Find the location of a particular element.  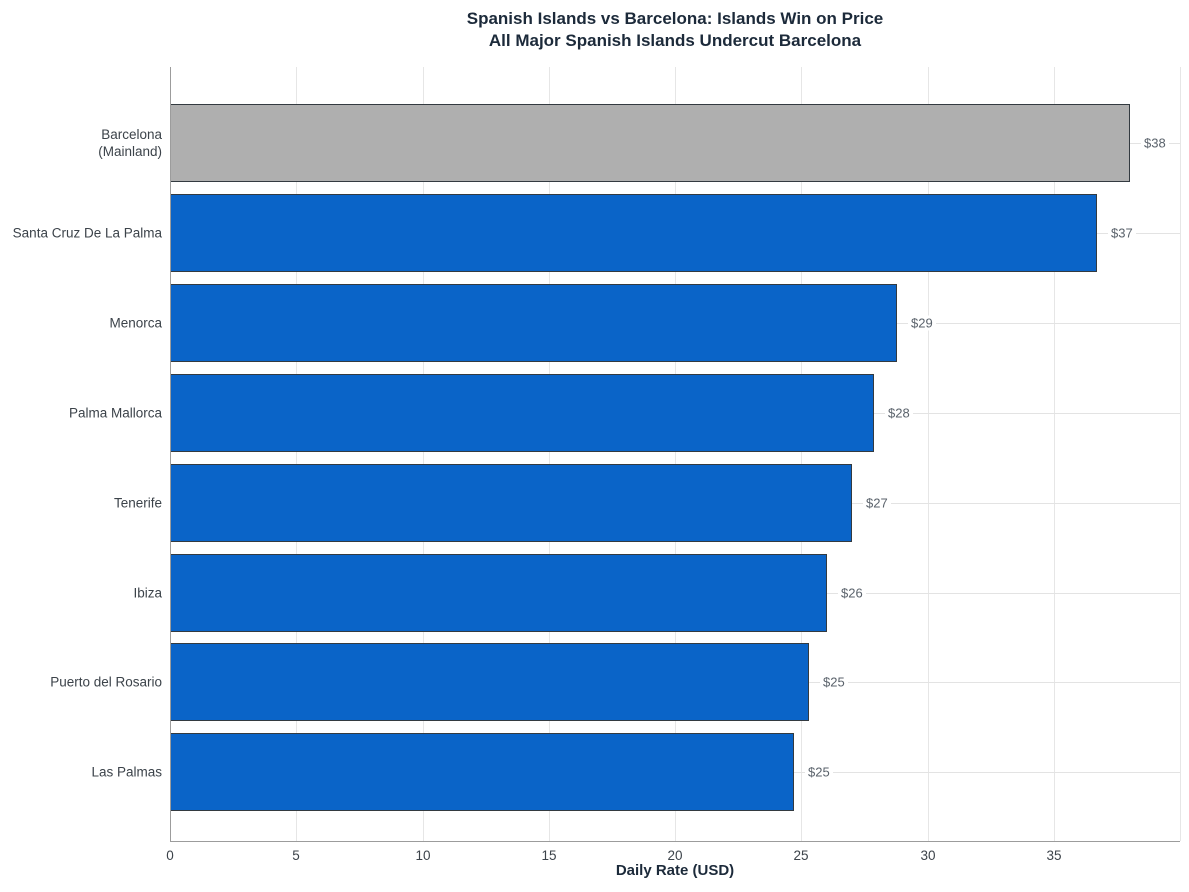

y-axis-category-label: Santa Cruz De La Palma is located at coordinates (87, 233).